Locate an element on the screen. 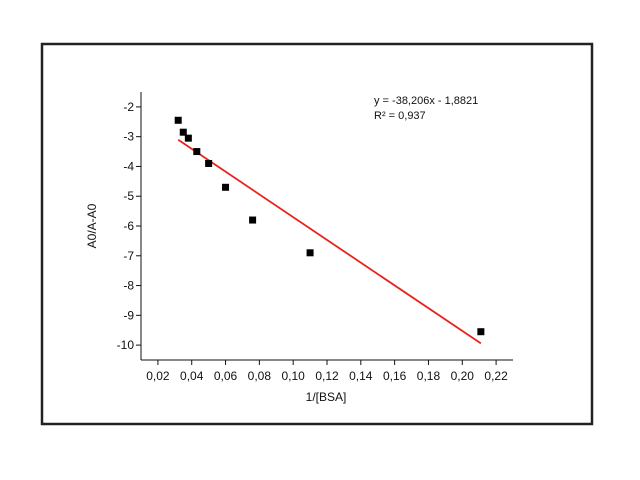  y-tick-label: -8 is located at coordinates (128, 286).